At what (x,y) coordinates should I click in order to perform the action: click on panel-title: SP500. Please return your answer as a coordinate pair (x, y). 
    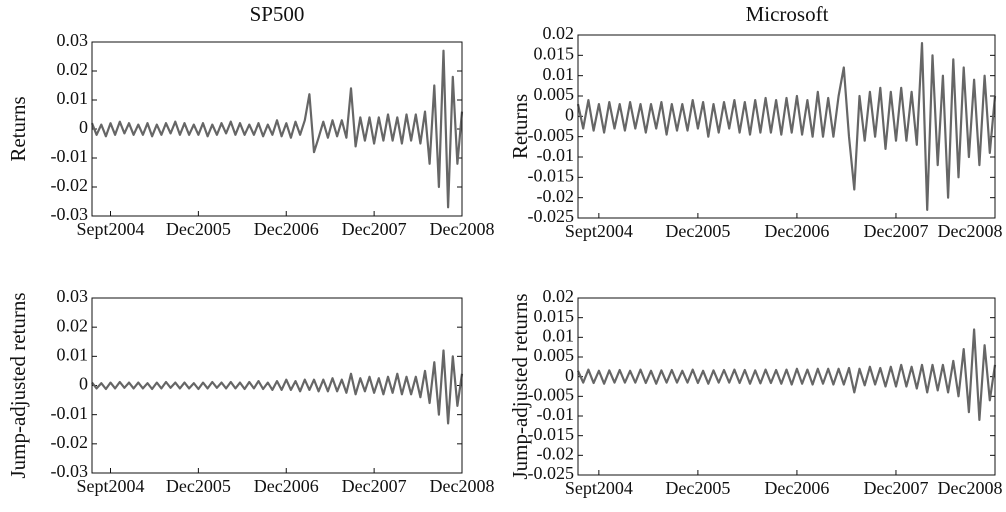
    Looking at the image, I should click on (277, 14).